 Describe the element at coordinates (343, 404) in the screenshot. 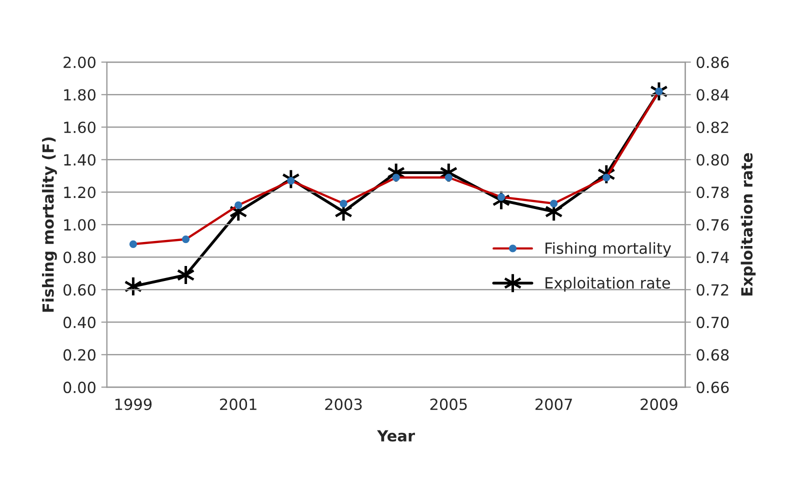

I see `x-tick-label: 2003` at that location.